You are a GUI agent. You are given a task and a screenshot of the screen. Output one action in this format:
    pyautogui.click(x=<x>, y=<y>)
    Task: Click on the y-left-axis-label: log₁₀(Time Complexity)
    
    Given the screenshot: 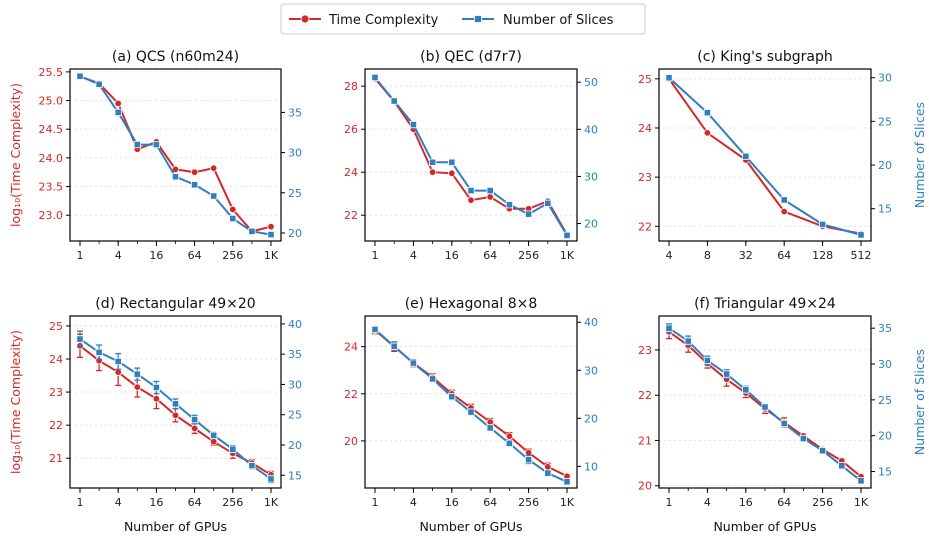 What is the action you would take?
    pyautogui.click(x=15, y=402)
    